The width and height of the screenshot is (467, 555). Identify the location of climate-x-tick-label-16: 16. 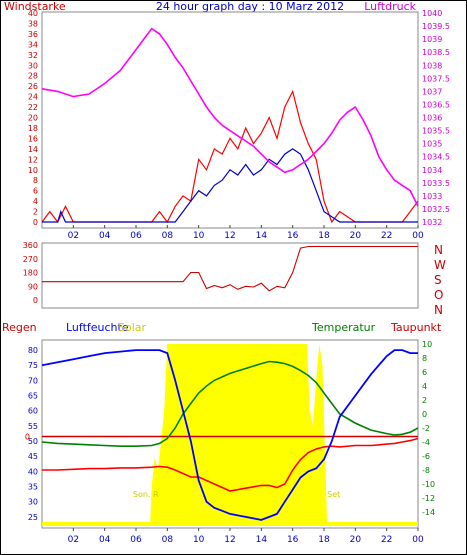
(293, 540).